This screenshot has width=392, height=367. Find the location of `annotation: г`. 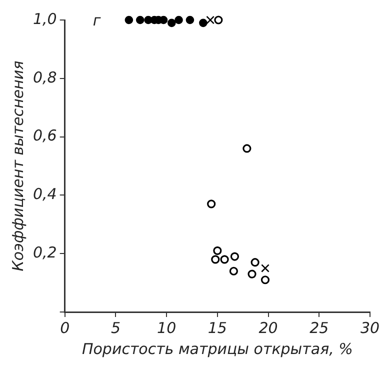

annotation: г is located at coordinates (96, 20).